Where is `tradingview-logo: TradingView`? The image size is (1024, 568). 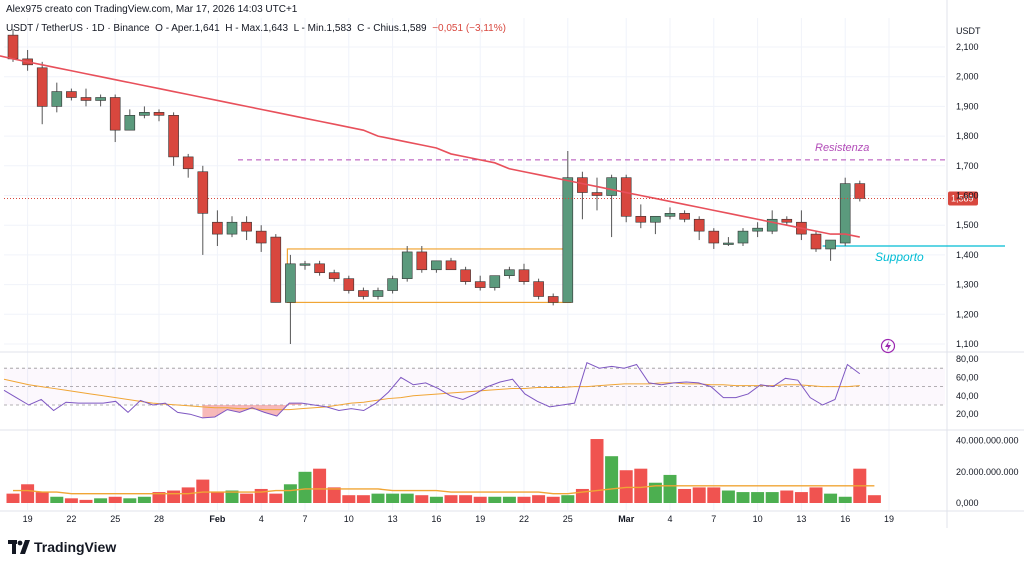 tradingview-logo: TradingView is located at coordinates (62, 547).